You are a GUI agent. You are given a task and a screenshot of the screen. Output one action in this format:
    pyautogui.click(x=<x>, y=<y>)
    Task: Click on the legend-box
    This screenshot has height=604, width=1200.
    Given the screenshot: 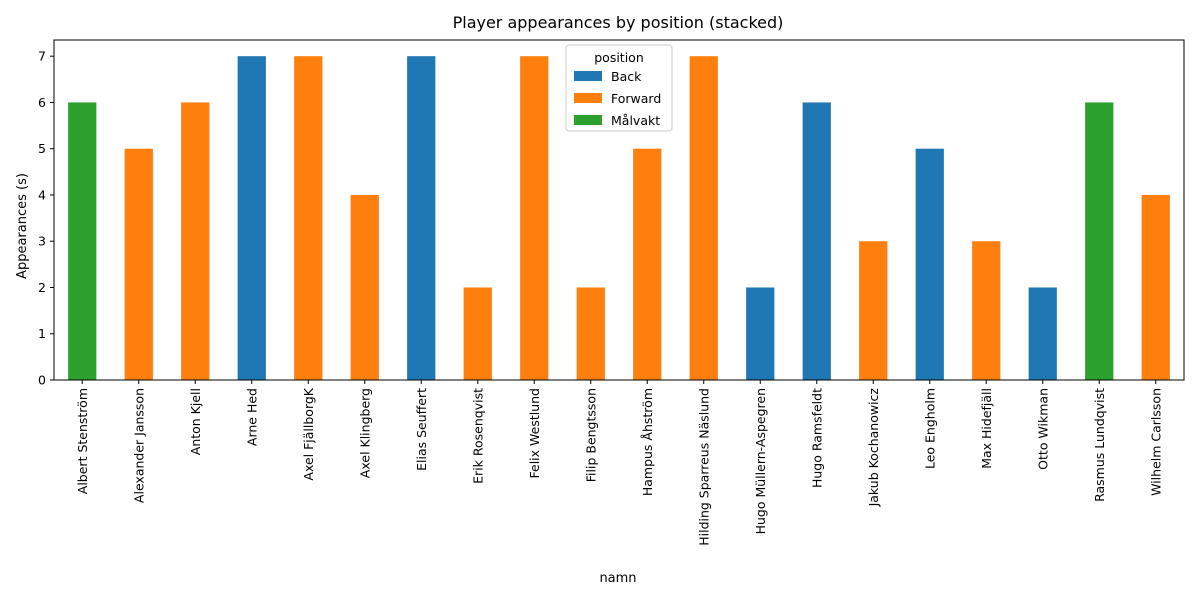 What is the action you would take?
    pyautogui.click(x=619, y=88)
    